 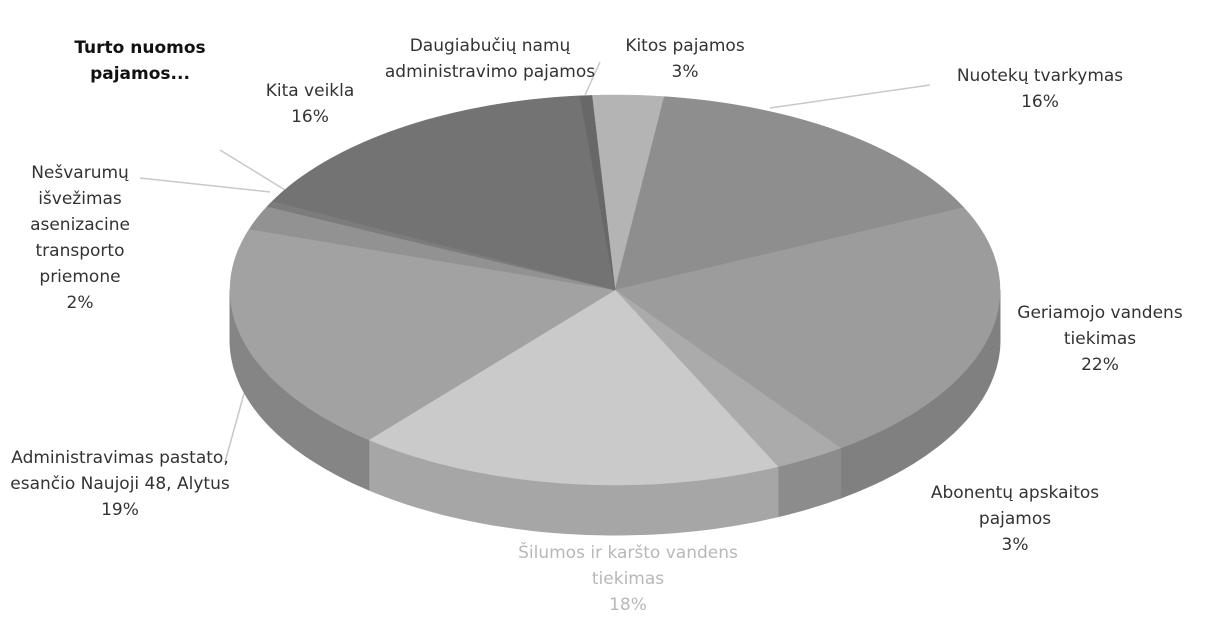 What do you see at coordinates (628, 605) in the screenshot?
I see `value-label: 18%` at bounding box center [628, 605].